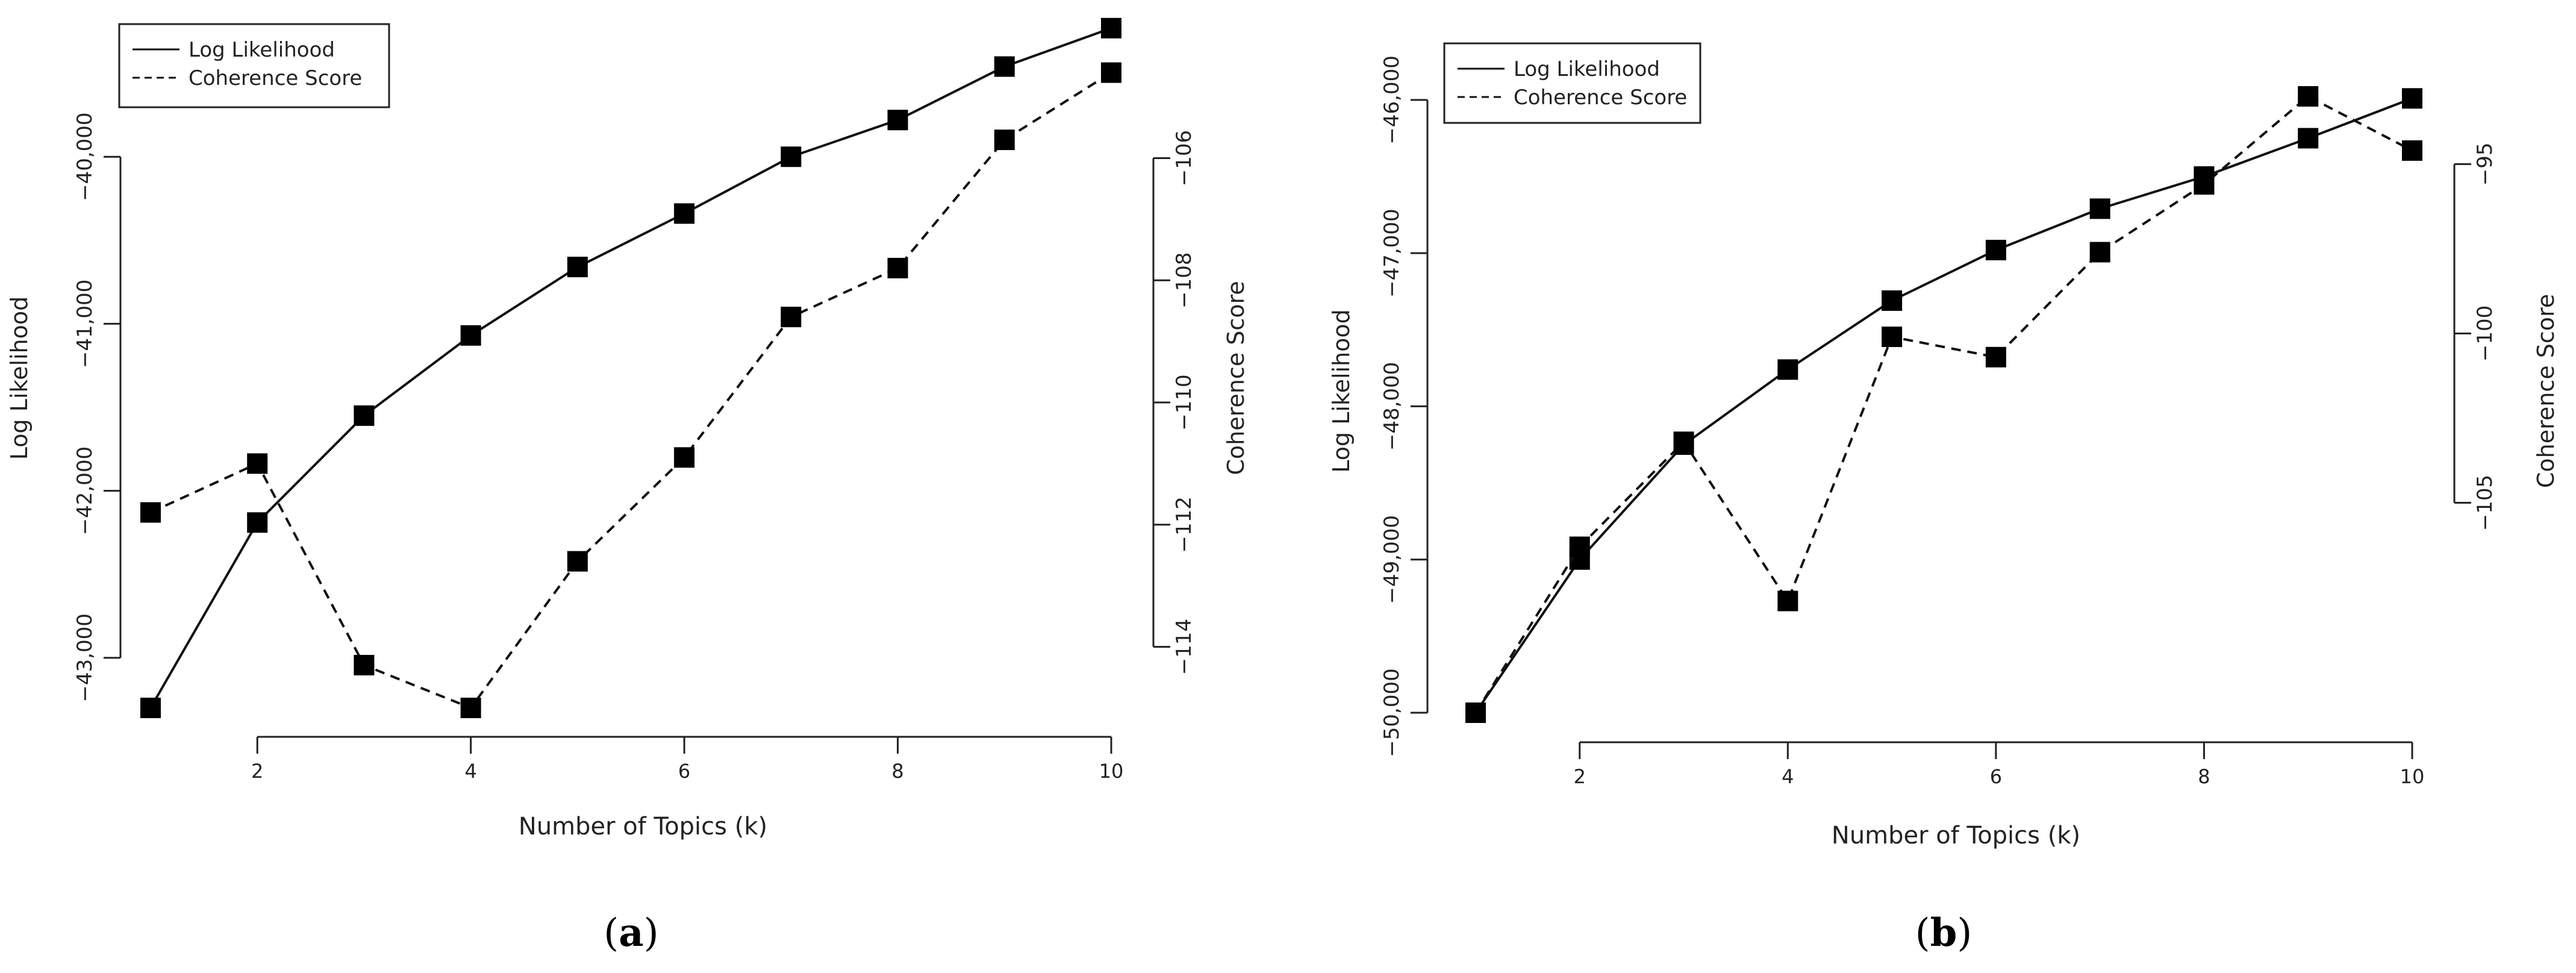  Describe the element at coordinates (1572, 83) in the screenshot. I see `chart1-legend-box` at that location.